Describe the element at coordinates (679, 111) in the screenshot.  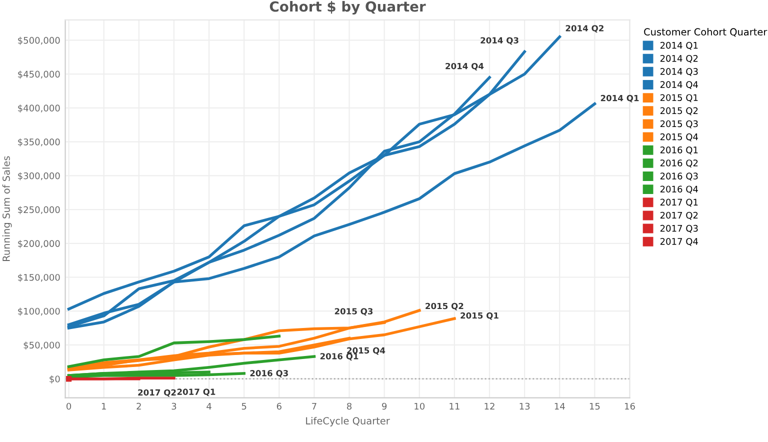
I see `legend-label: 2015 Q2` at that location.